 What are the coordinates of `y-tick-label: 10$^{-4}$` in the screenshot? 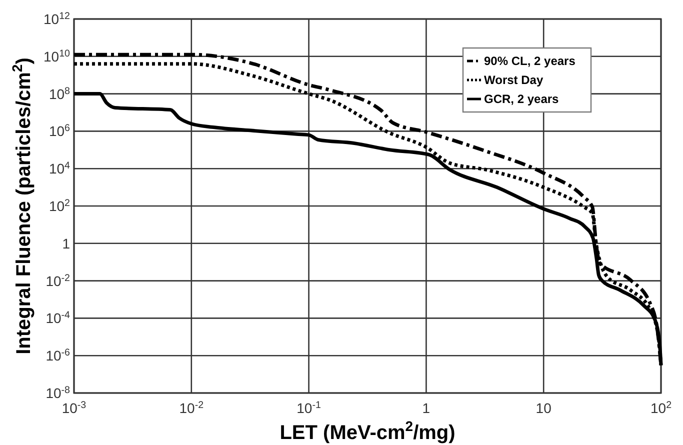 It's located at (58, 318).